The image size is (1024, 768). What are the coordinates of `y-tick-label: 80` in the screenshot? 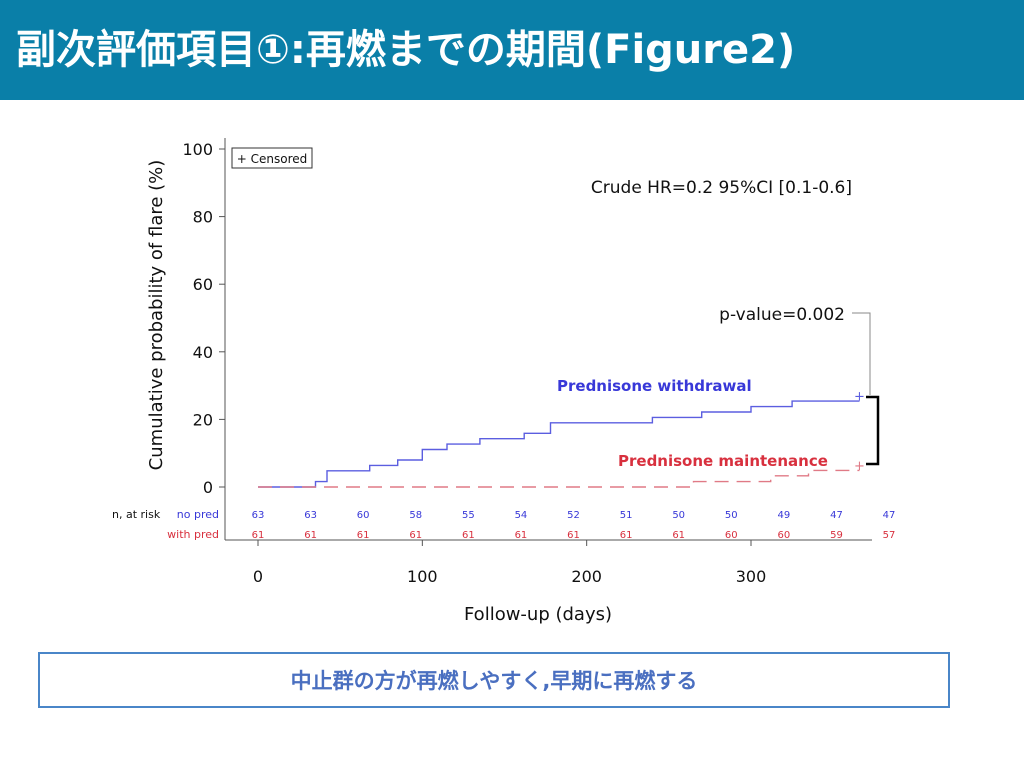 It's located at (203, 217).